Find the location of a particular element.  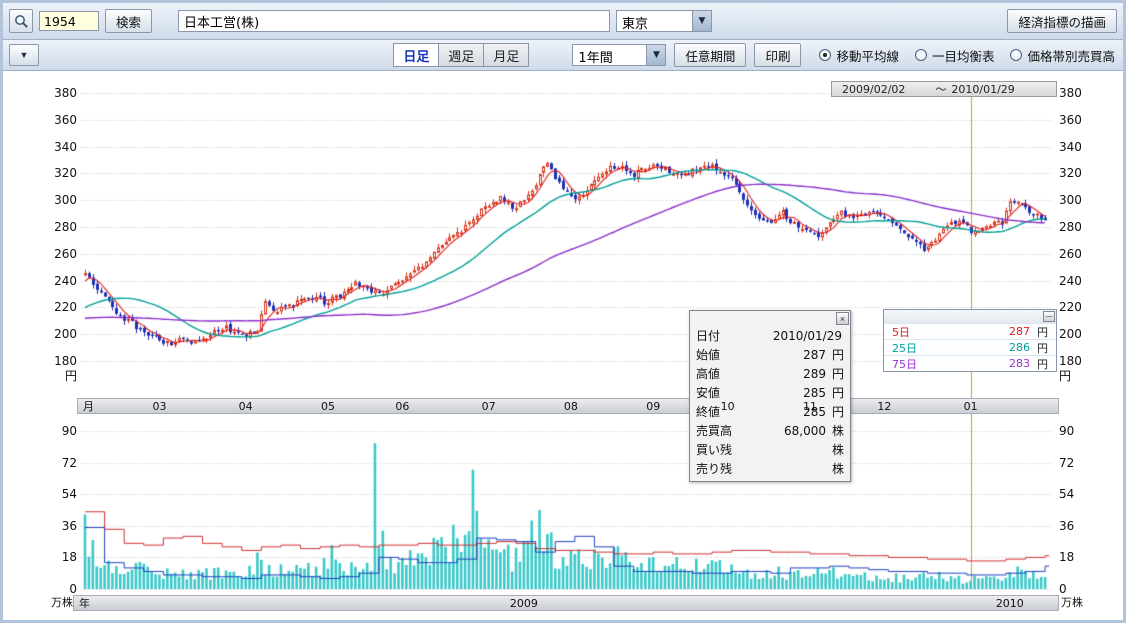

price-axis-tick-left: 180 is located at coordinates (65, 361).